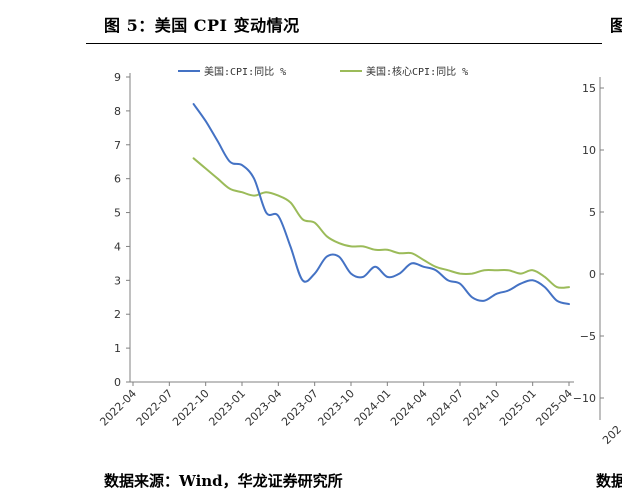 Image resolution: width=622 pixels, height=504 pixels. What do you see at coordinates (336, 408) in the screenshot?
I see `x-tick-label: 2023-10` at bounding box center [336, 408].